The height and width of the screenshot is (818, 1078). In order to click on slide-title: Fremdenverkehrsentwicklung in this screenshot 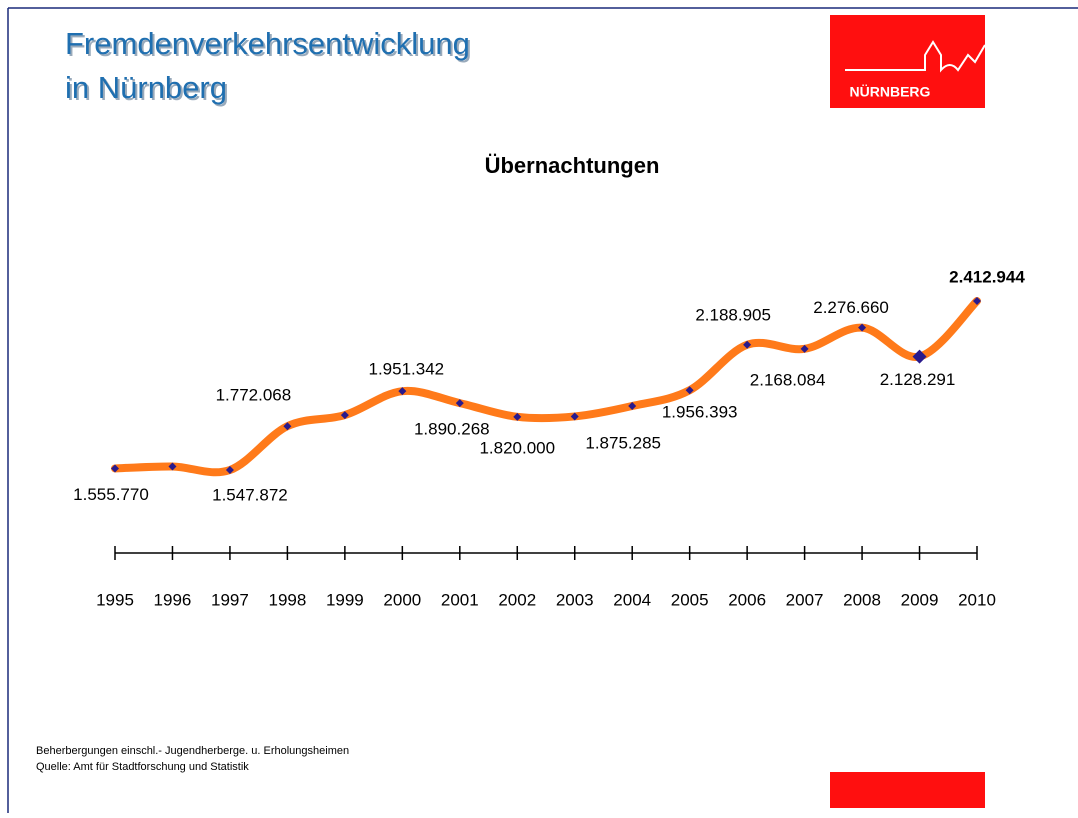, I will do `click(267, 43)`.